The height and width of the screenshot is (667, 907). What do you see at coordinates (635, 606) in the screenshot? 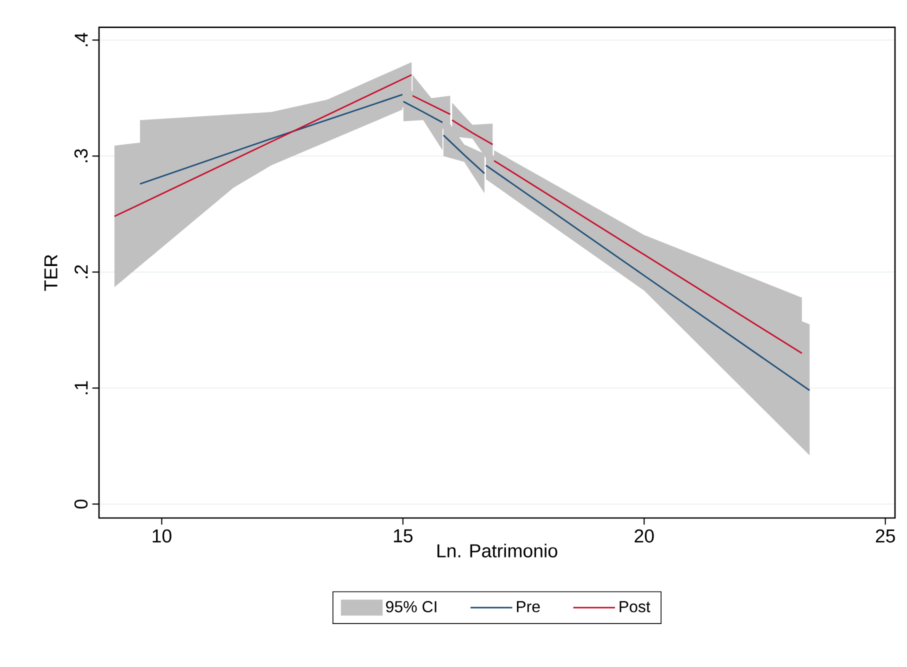
I see `legend-label: Post` at bounding box center [635, 606].